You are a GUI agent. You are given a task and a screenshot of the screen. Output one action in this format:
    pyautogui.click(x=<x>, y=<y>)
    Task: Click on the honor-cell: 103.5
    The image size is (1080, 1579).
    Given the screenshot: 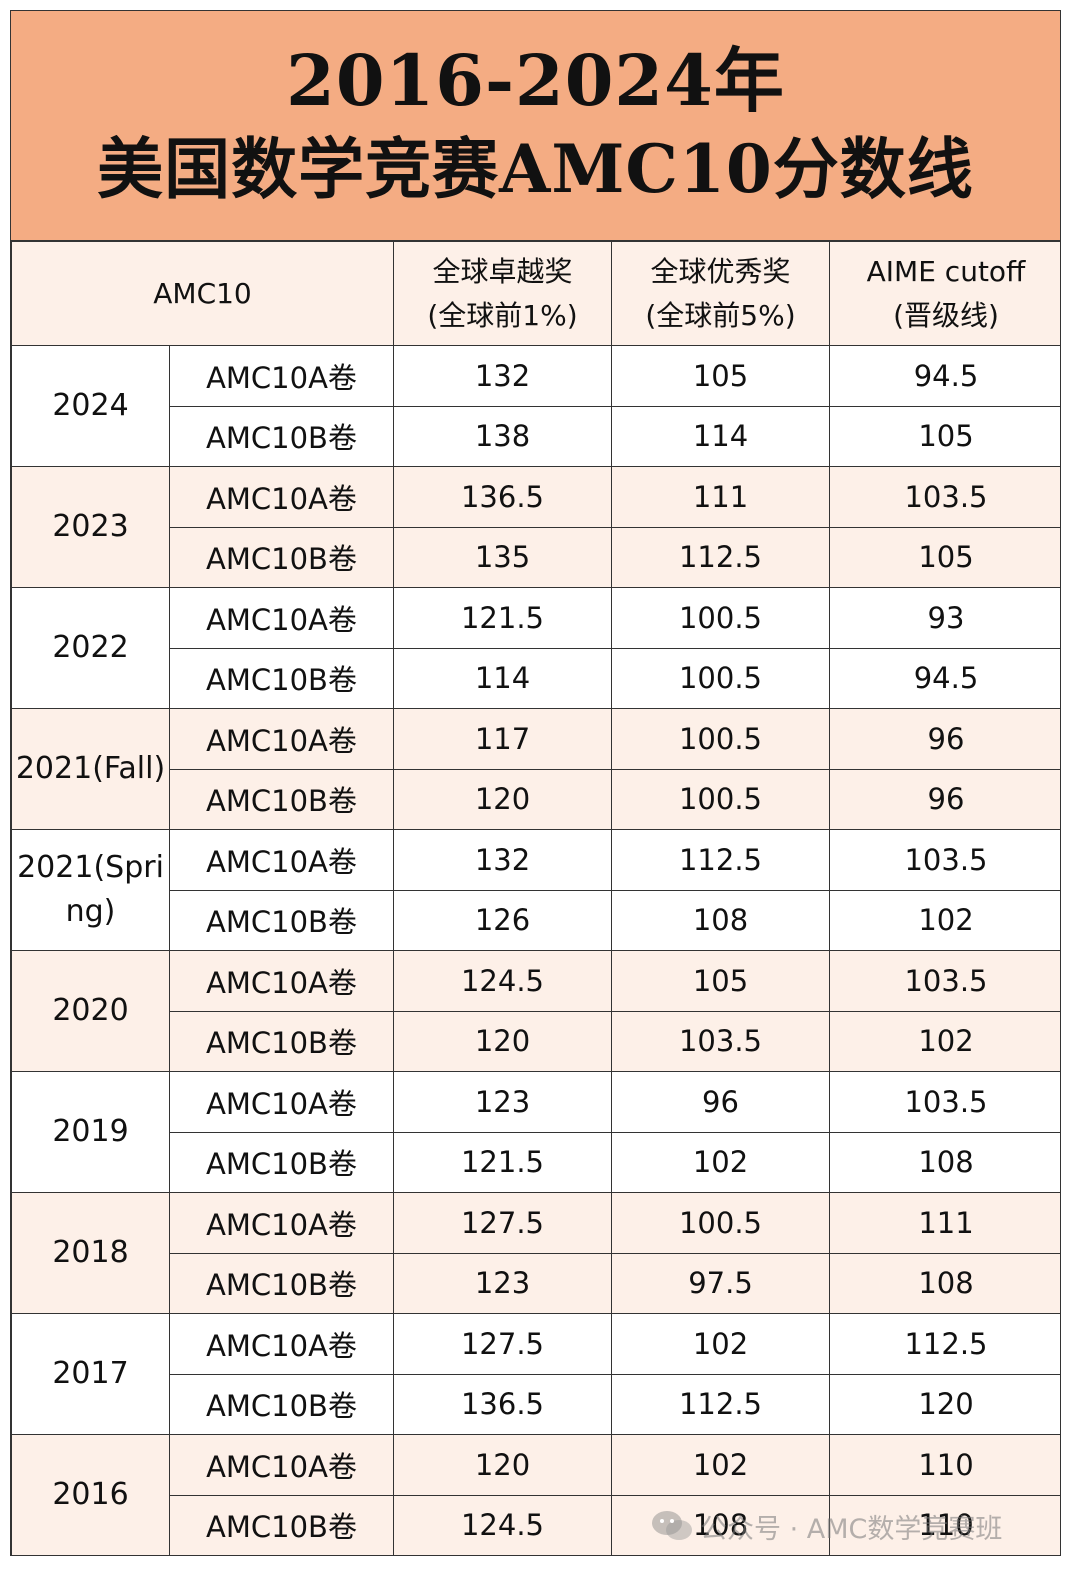 What is the action you would take?
    pyautogui.click(x=720, y=1041)
    